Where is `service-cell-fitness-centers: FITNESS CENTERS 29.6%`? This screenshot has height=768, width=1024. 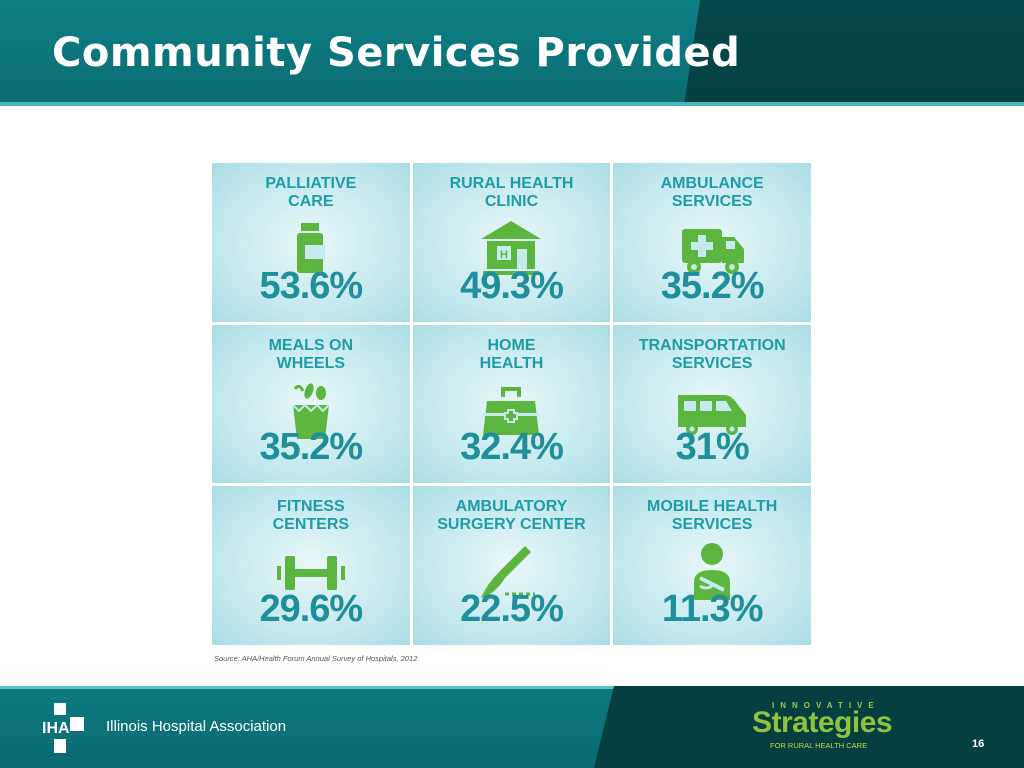 service-cell-fitness-centers: FITNESS CENTERS 29.6% is located at coordinates (311, 565).